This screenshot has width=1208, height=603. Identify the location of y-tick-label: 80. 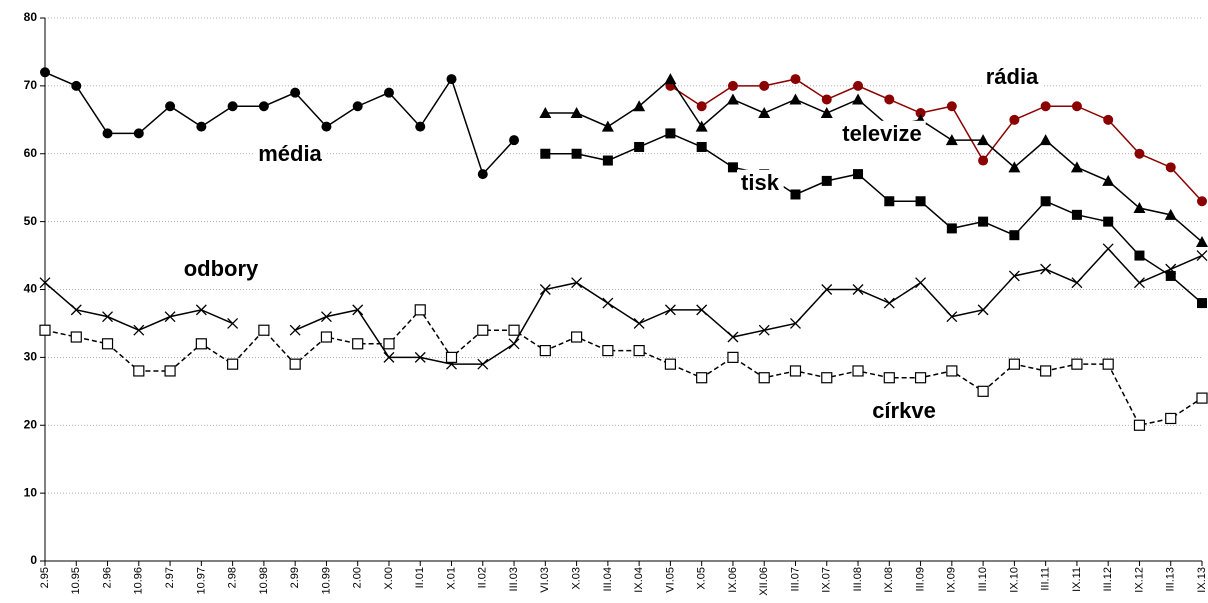
(31, 17).